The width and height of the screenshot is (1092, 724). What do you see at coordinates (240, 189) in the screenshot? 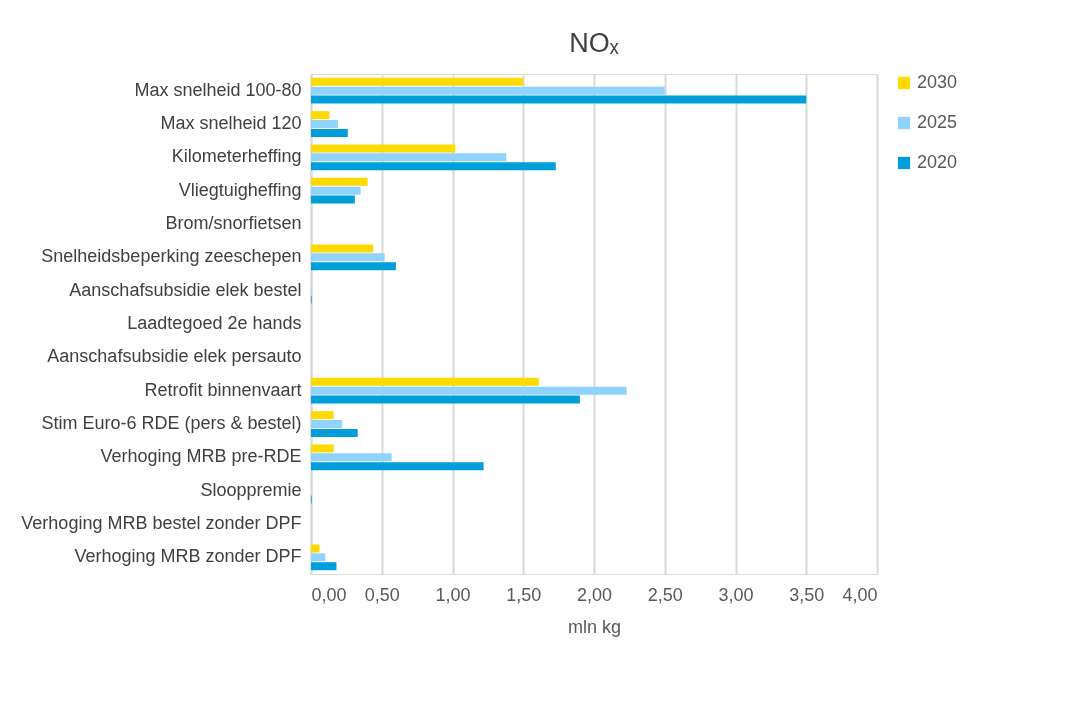
I see `y-tick-label: Vliegtuigheffing` at bounding box center [240, 189].